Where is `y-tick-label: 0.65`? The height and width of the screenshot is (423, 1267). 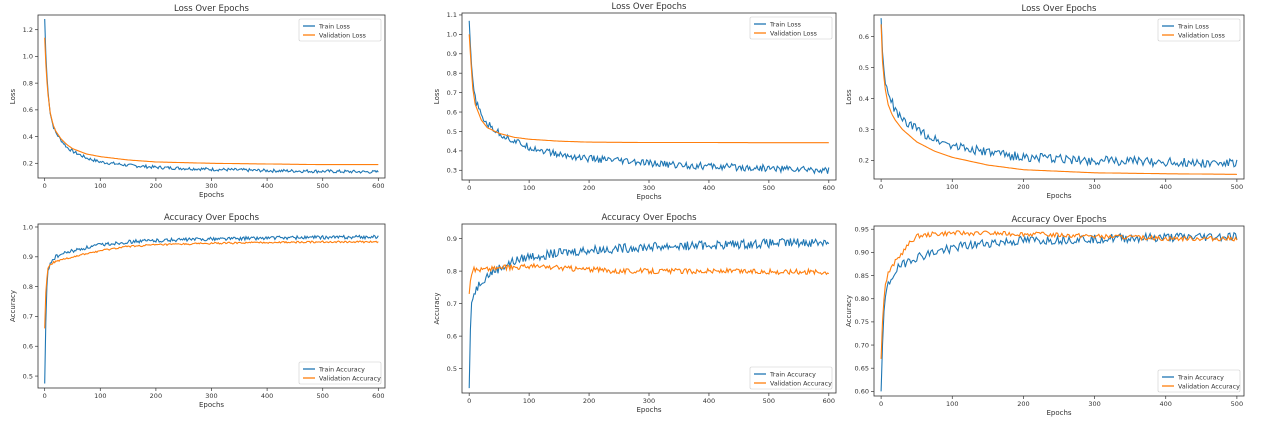 y-tick-label: 0.65 is located at coordinates (862, 369).